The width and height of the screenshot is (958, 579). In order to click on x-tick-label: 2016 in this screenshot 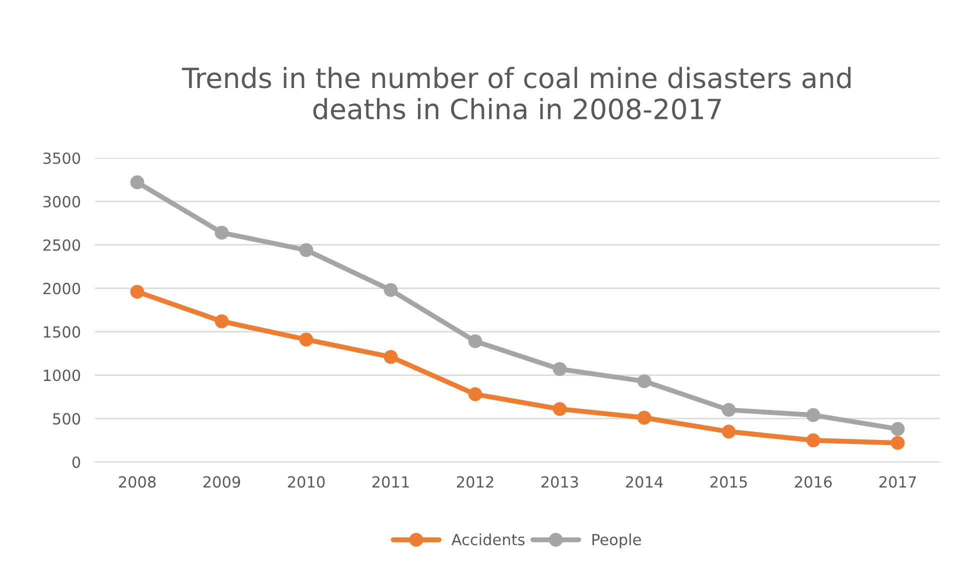, I will do `click(813, 482)`.